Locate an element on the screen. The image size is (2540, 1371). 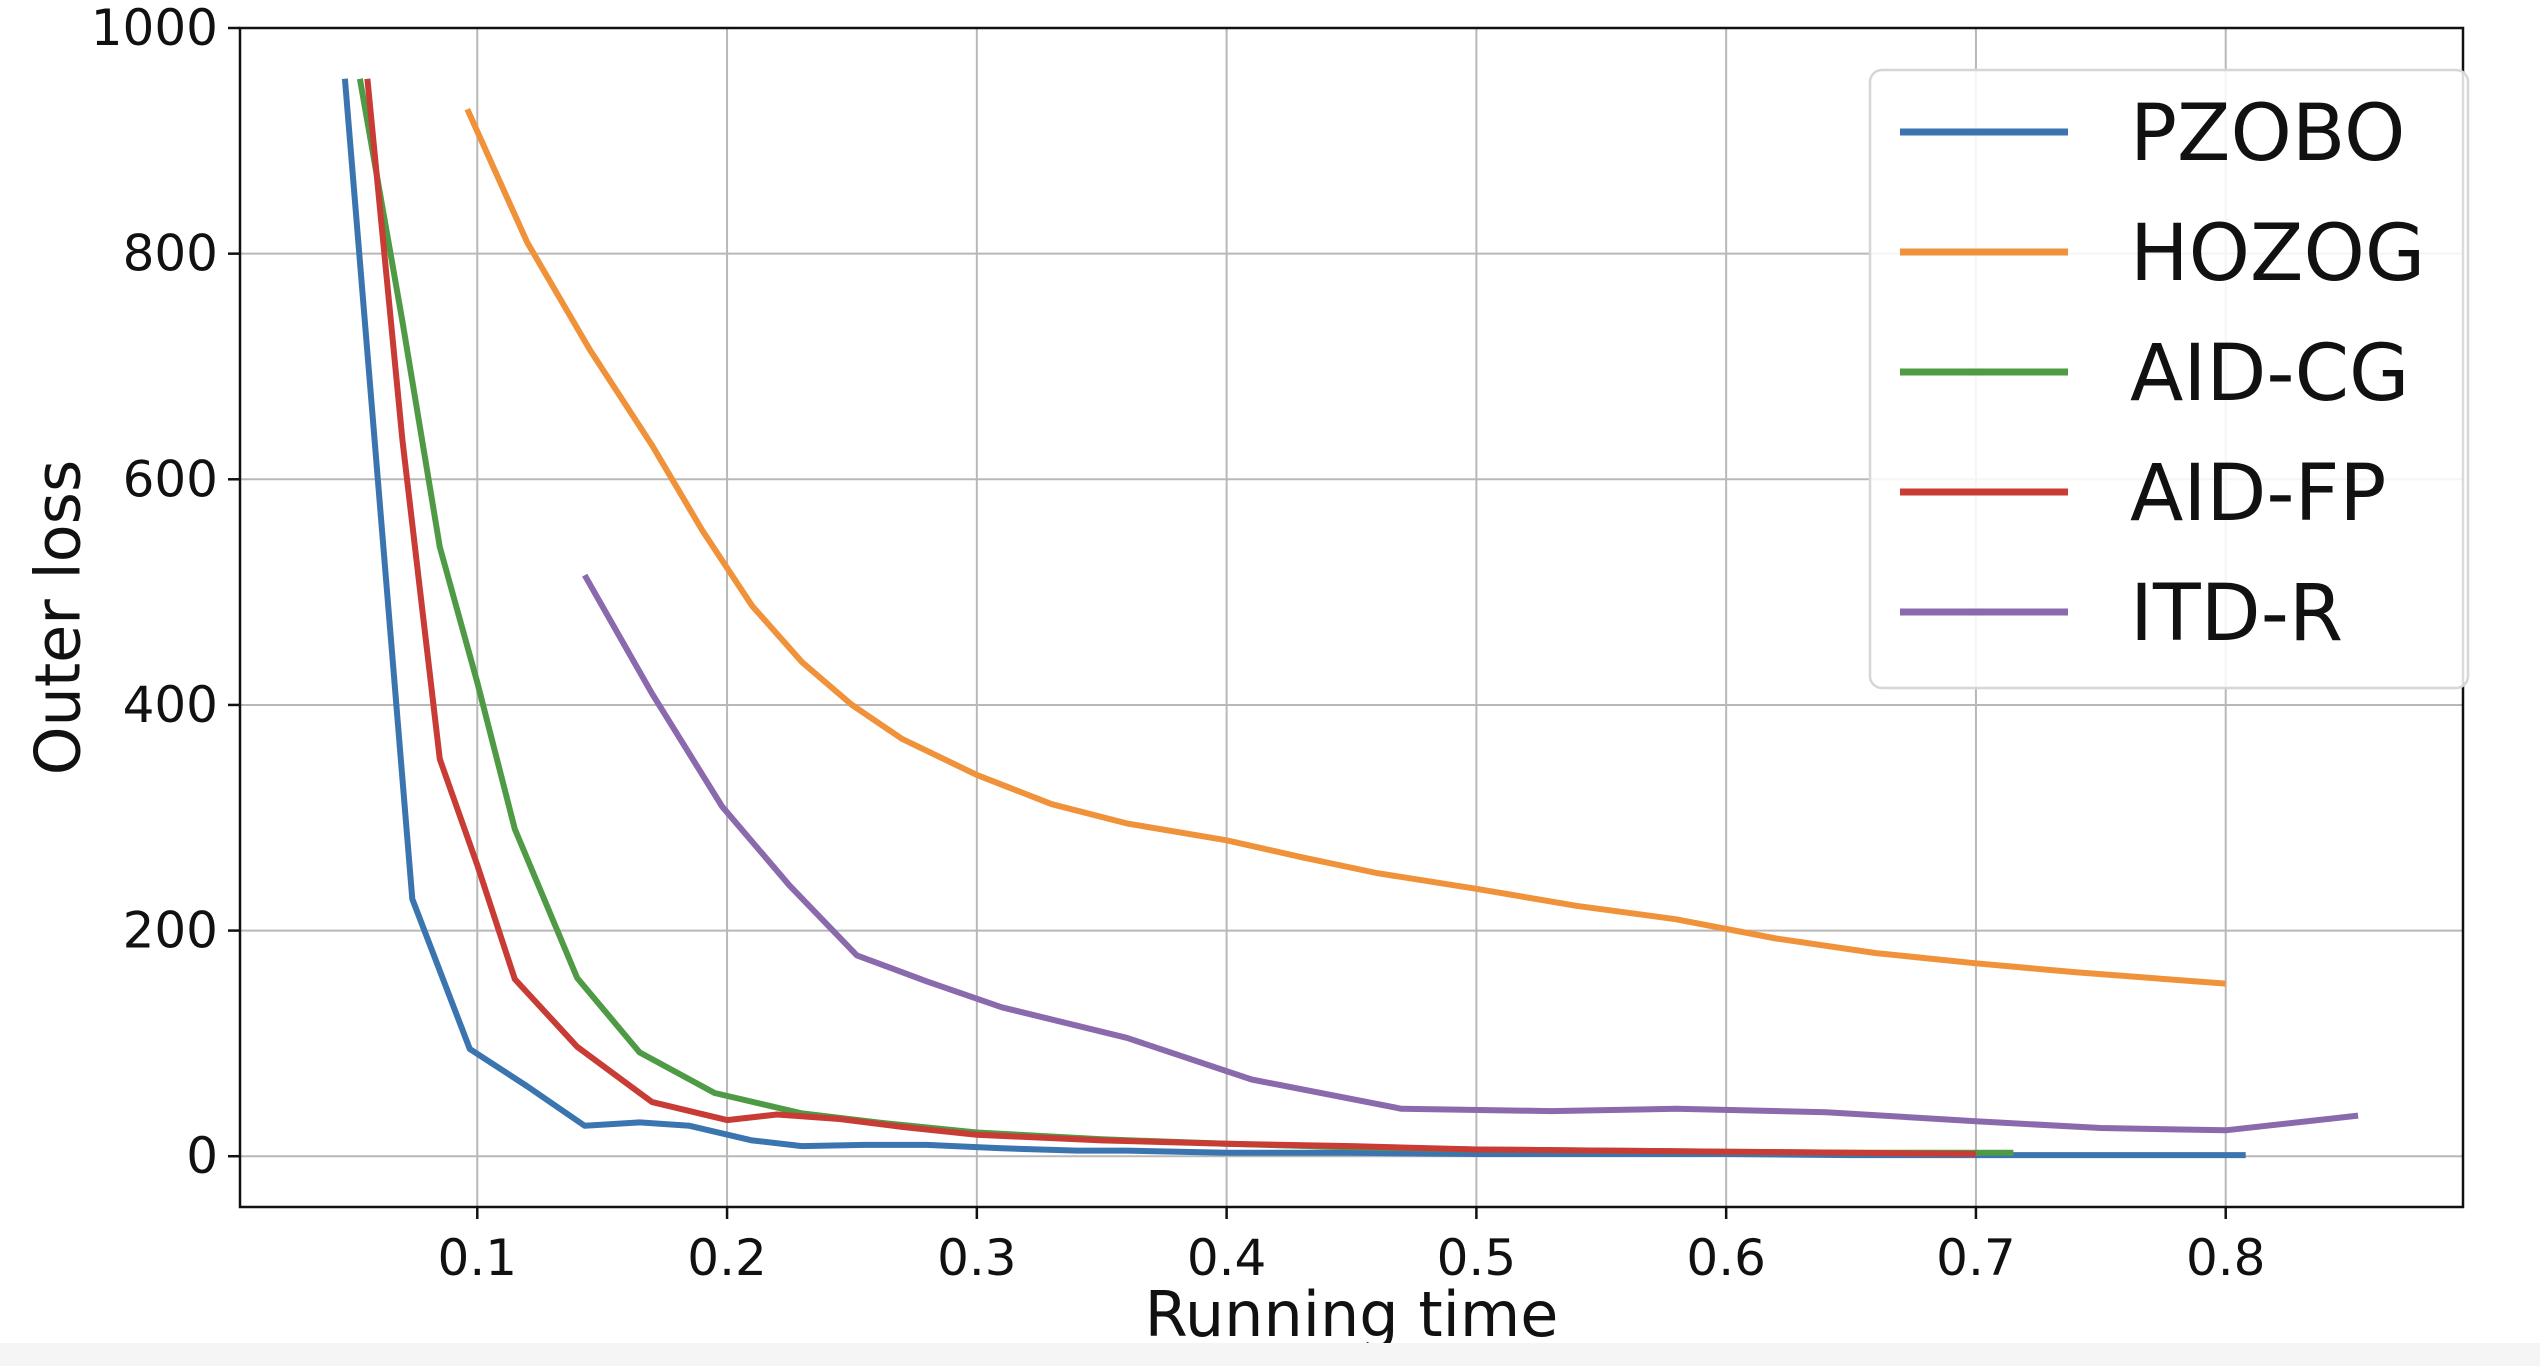
y-axis-label: Outer loss is located at coordinates (58, 618).